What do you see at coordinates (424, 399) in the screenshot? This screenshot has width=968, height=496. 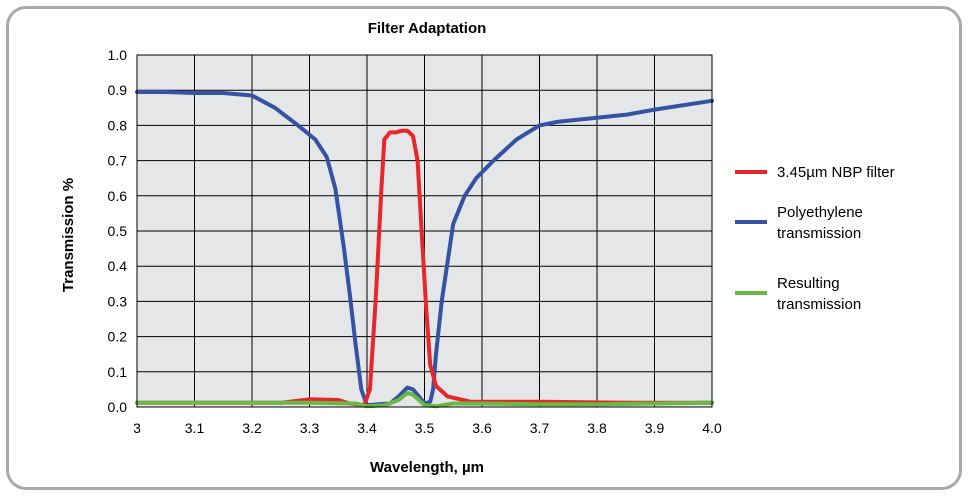 I see `series-line-resulting` at bounding box center [424, 399].